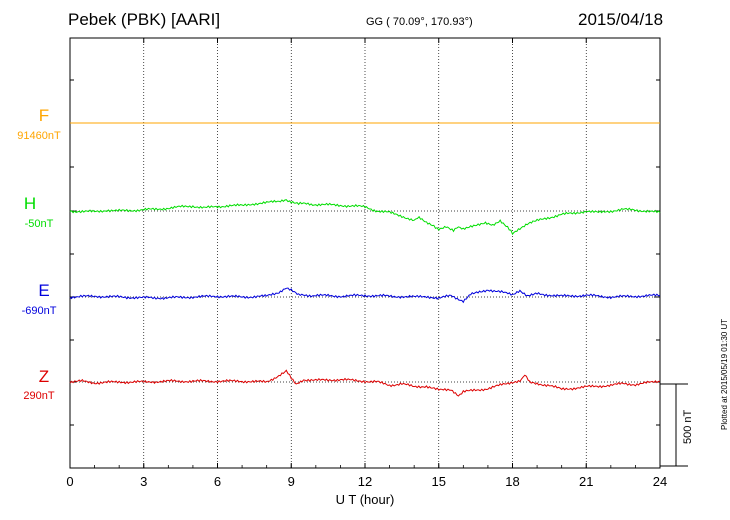 The width and height of the screenshot is (730, 520). What do you see at coordinates (688, 426) in the screenshot?
I see `scale-bar-label: 500 nT` at bounding box center [688, 426].